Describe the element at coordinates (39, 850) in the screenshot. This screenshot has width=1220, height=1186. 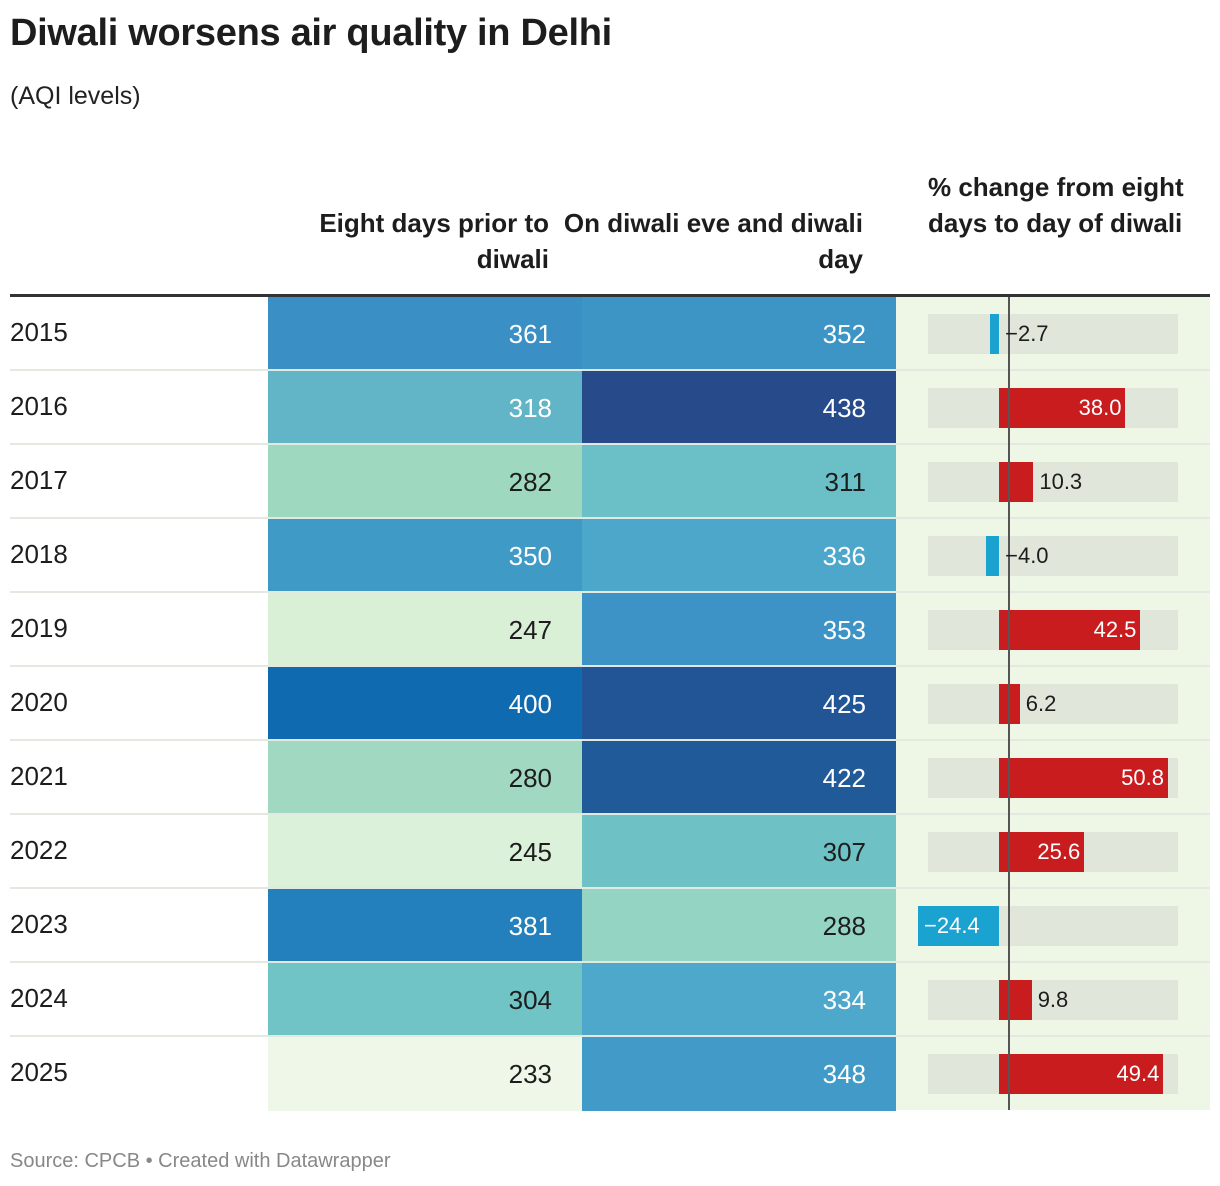
I see `year-label: 2022` at that location.